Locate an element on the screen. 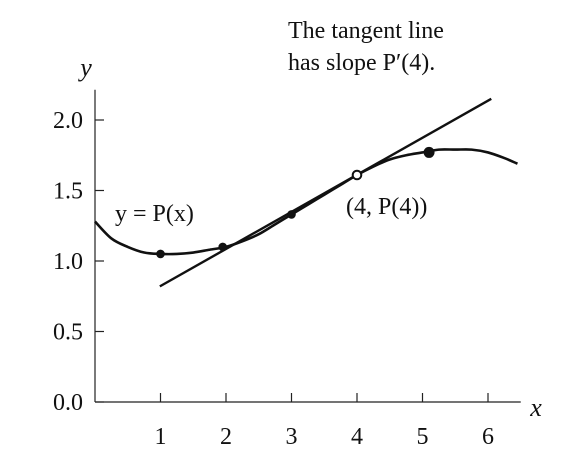 The height and width of the screenshot is (456, 565). x-tick-label: 3 is located at coordinates (292, 437).